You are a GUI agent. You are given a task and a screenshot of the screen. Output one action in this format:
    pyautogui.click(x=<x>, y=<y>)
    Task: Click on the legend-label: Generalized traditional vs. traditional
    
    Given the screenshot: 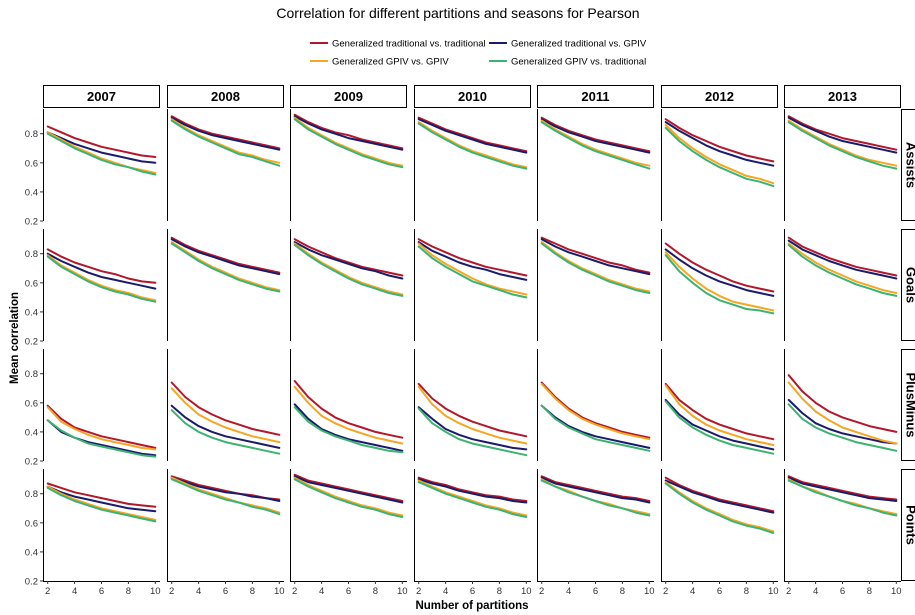 What is the action you would take?
    pyautogui.click(x=409, y=44)
    